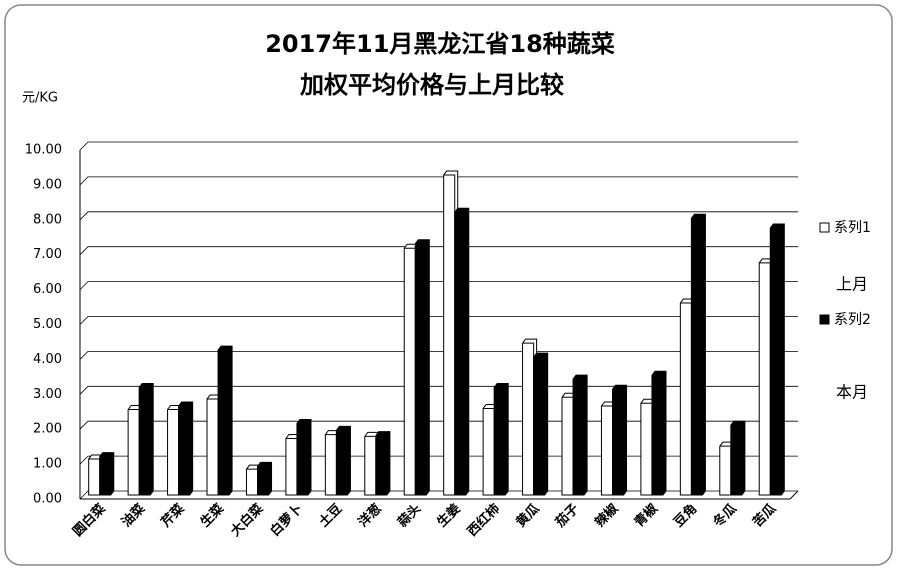  Describe the element at coordinates (47, 219) in the screenshot. I see `y-tick-label: 8.00` at that location.